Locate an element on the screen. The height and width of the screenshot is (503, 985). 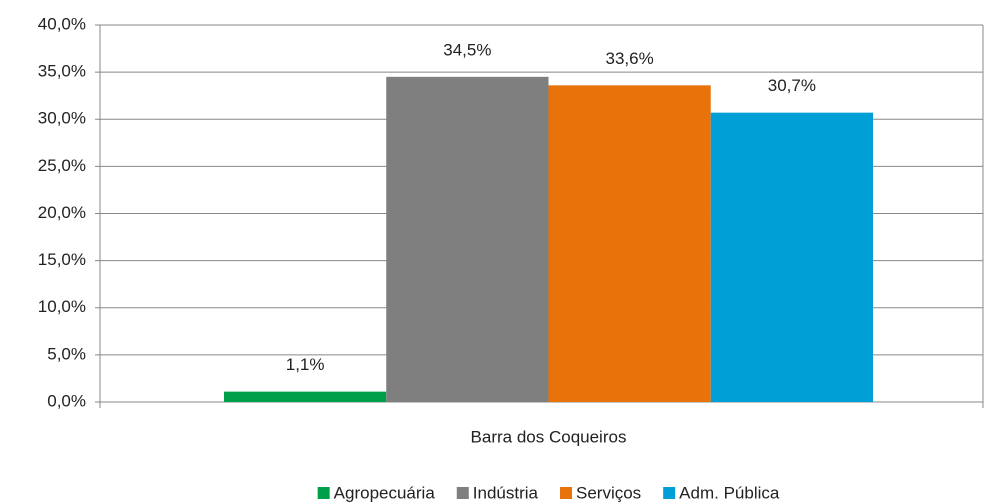
y-tick-label: 5,0% is located at coordinates (66, 353).